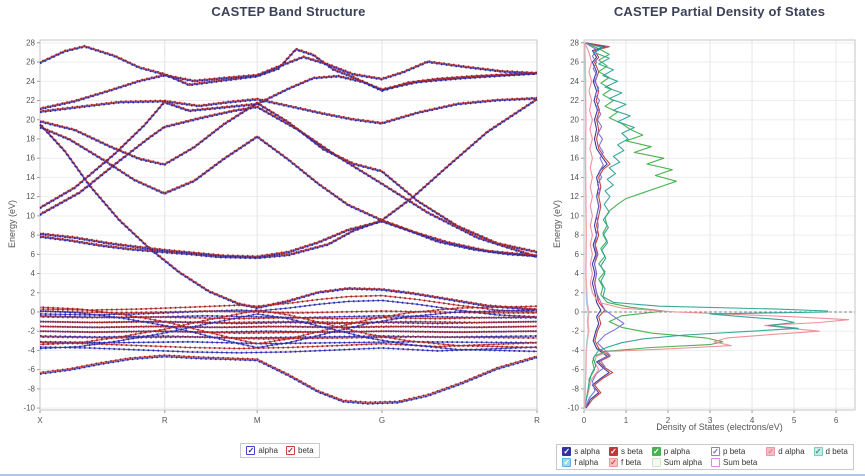  What do you see at coordinates (734, 462) in the screenshot?
I see `dos-legend-item-sum-beta: Sum beta` at bounding box center [734, 462].